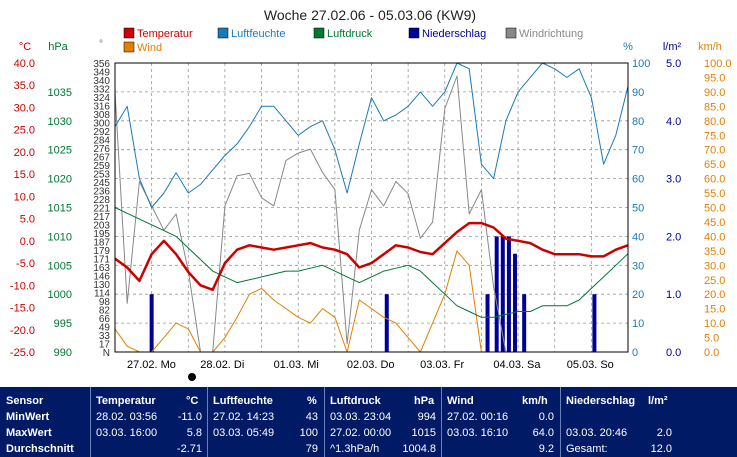  I want to click on temperature-tick: 10.0, so click(24, 197).